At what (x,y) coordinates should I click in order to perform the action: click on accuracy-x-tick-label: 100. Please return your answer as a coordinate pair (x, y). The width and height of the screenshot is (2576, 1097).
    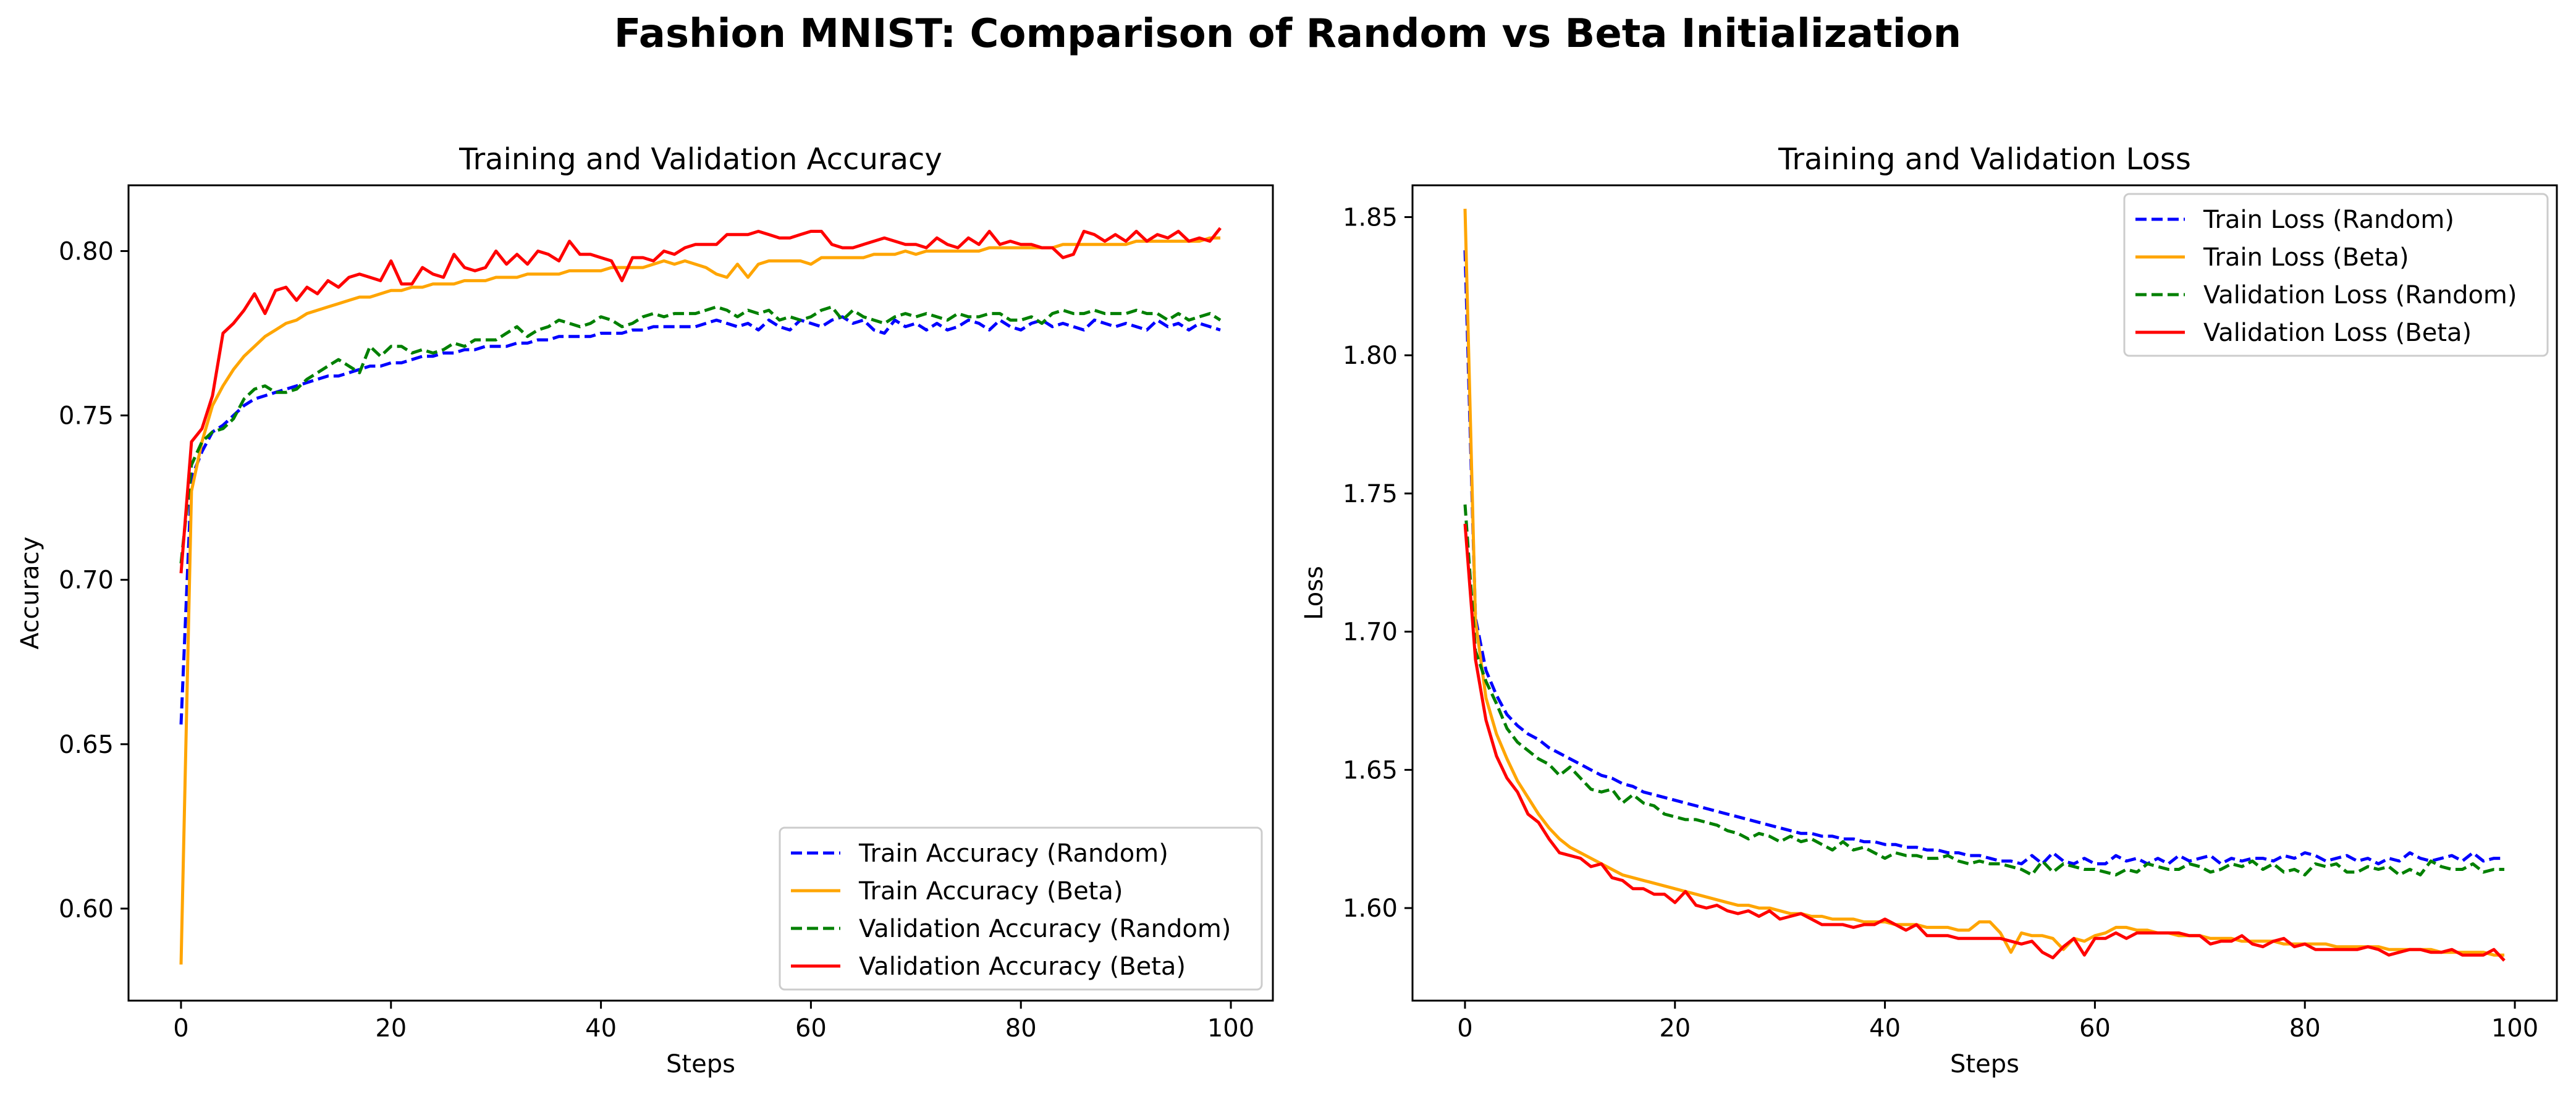
    Looking at the image, I should click on (1230, 1028).